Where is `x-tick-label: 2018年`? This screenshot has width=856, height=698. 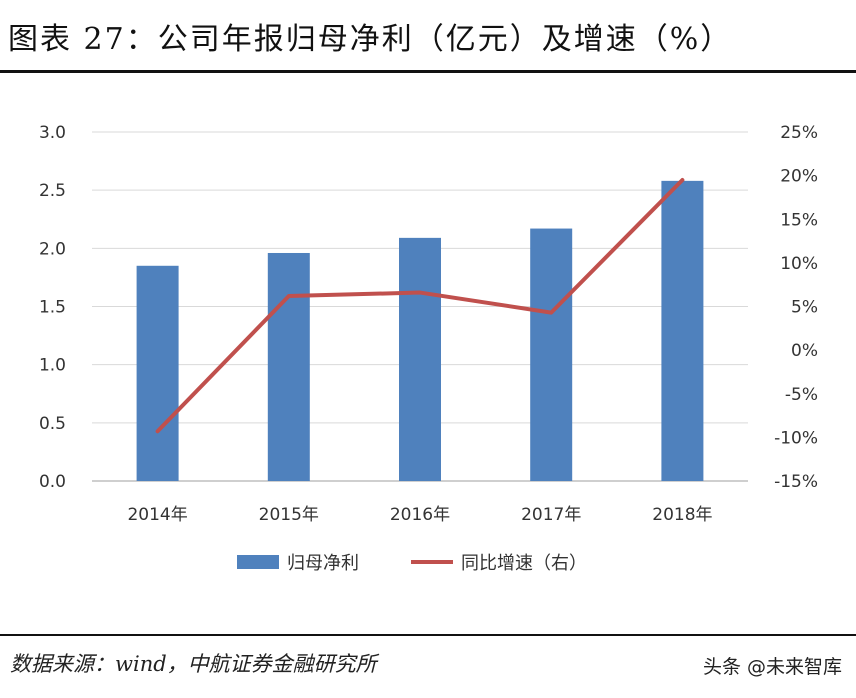
x-tick-label: 2018年 is located at coordinates (682, 515).